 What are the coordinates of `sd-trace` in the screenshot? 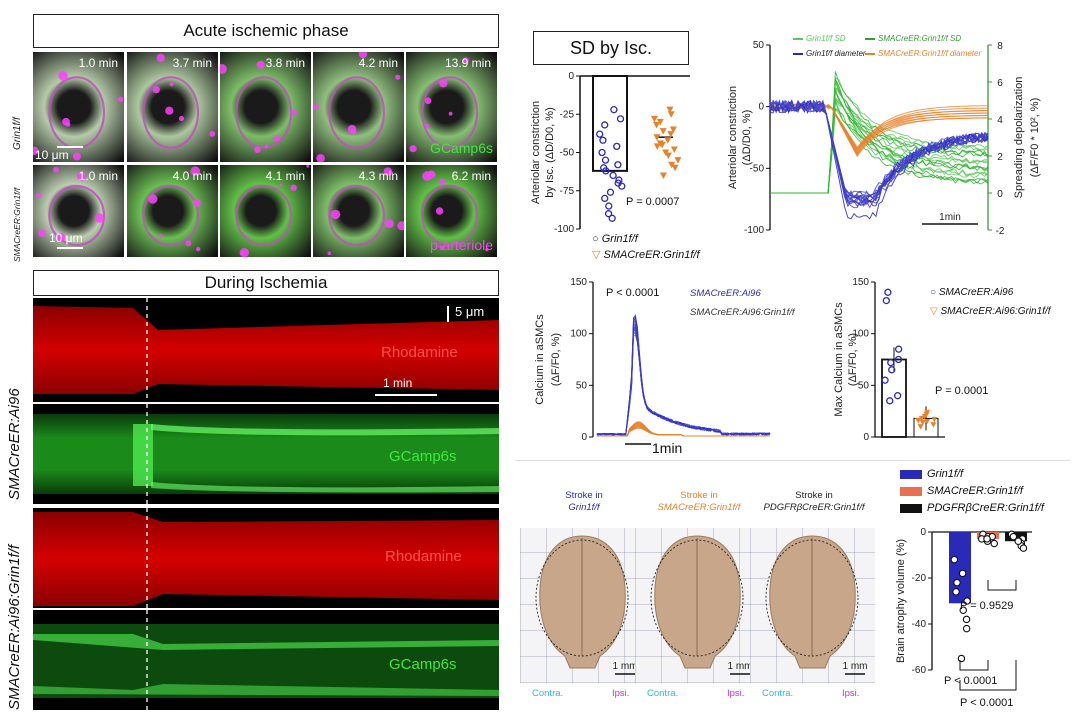 It's located at (879, 136).